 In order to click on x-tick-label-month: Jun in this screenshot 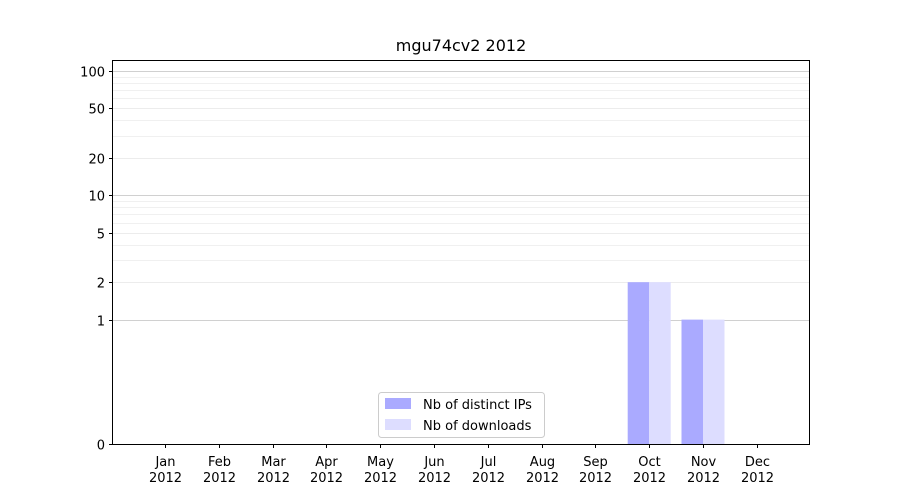, I will do `click(433, 462)`.